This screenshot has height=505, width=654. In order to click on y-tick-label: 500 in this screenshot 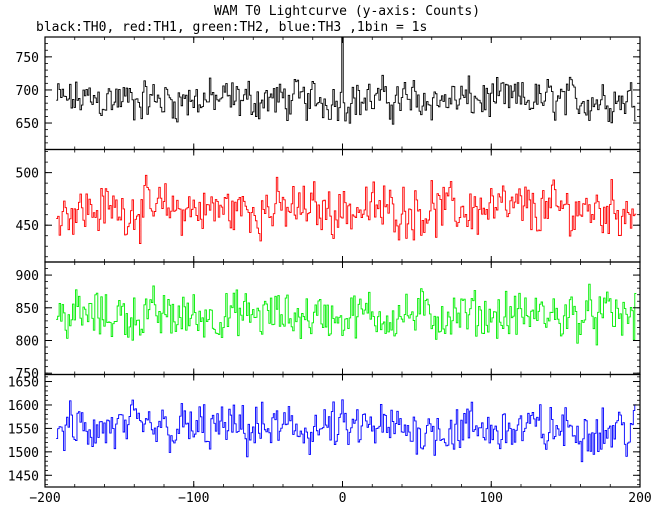, I will do `click(27, 174)`.